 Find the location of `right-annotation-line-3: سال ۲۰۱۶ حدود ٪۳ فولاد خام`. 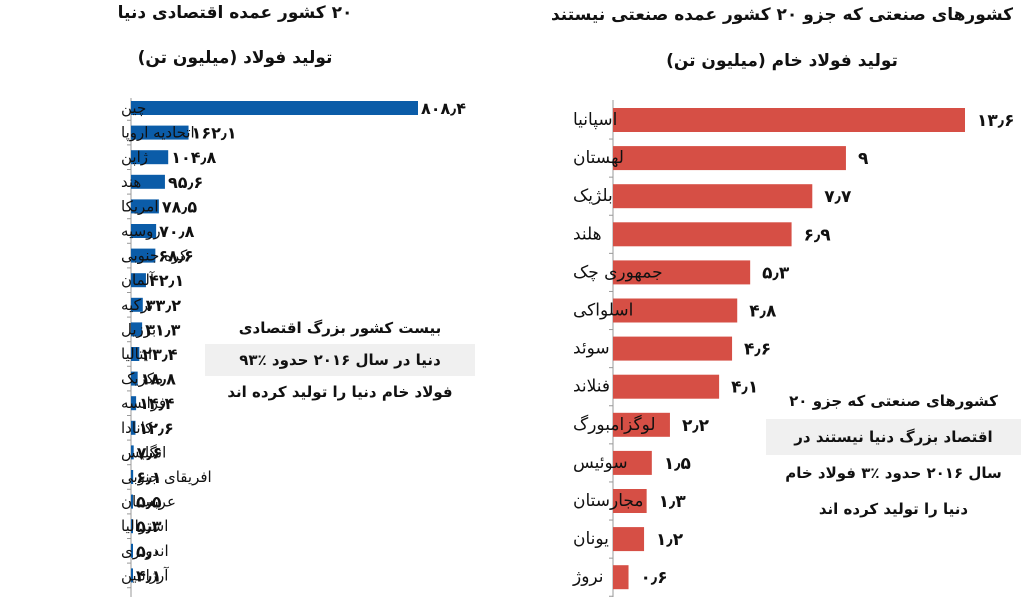

right-annotation-line-3: سال ۲۰۱۶ حدود ٪۳ فولاد خام is located at coordinates (893, 473).